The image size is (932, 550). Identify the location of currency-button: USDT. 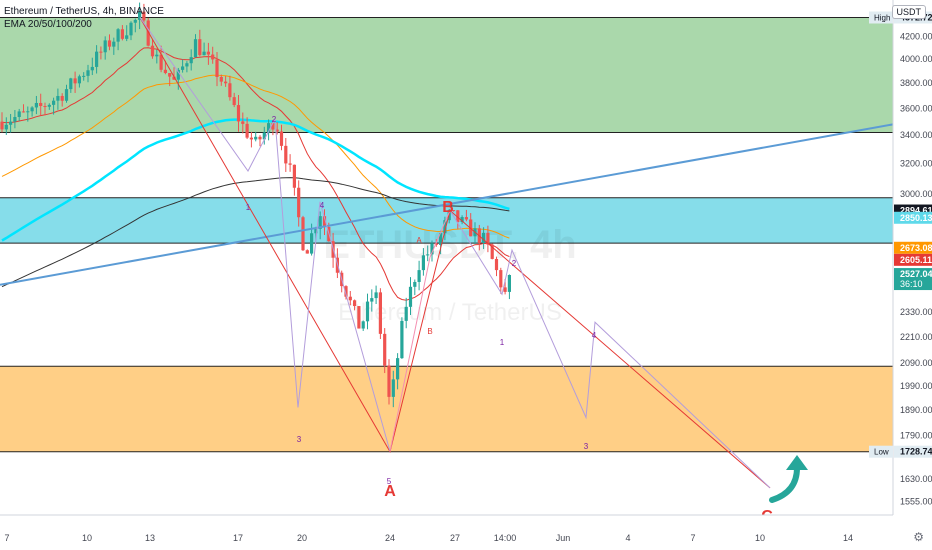
(908, 12).